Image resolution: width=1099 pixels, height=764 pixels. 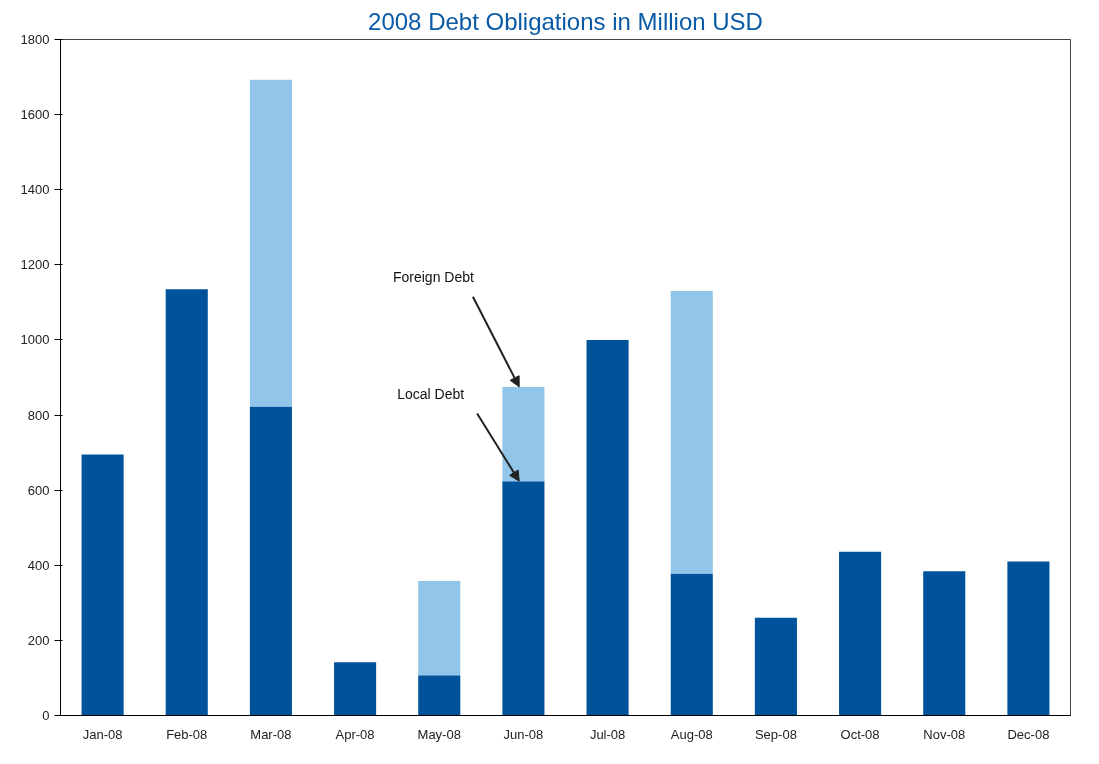 What do you see at coordinates (607, 734) in the screenshot?
I see `x-tick-label: Jul-08` at bounding box center [607, 734].